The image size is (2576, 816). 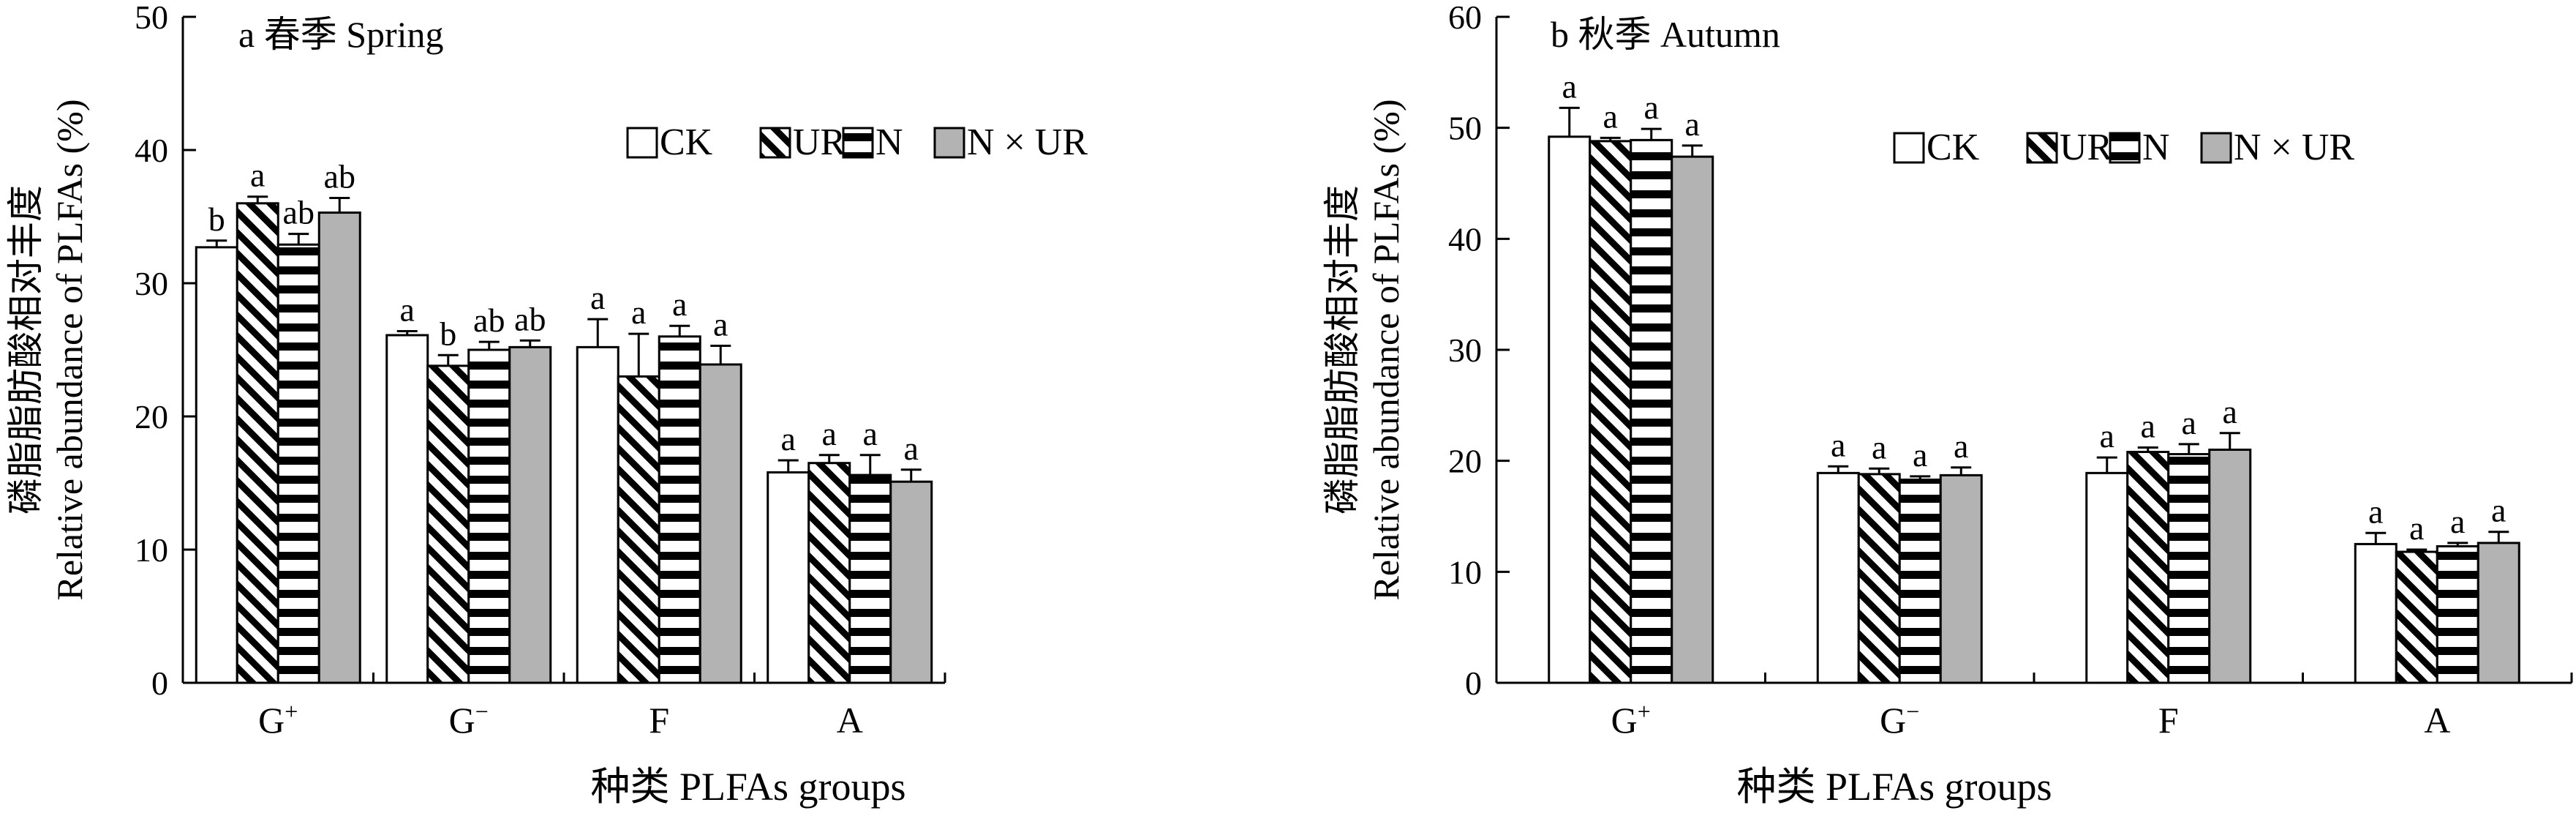 I want to click on panel-title: b 秋季 Autumn, so click(x=1665, y=34).